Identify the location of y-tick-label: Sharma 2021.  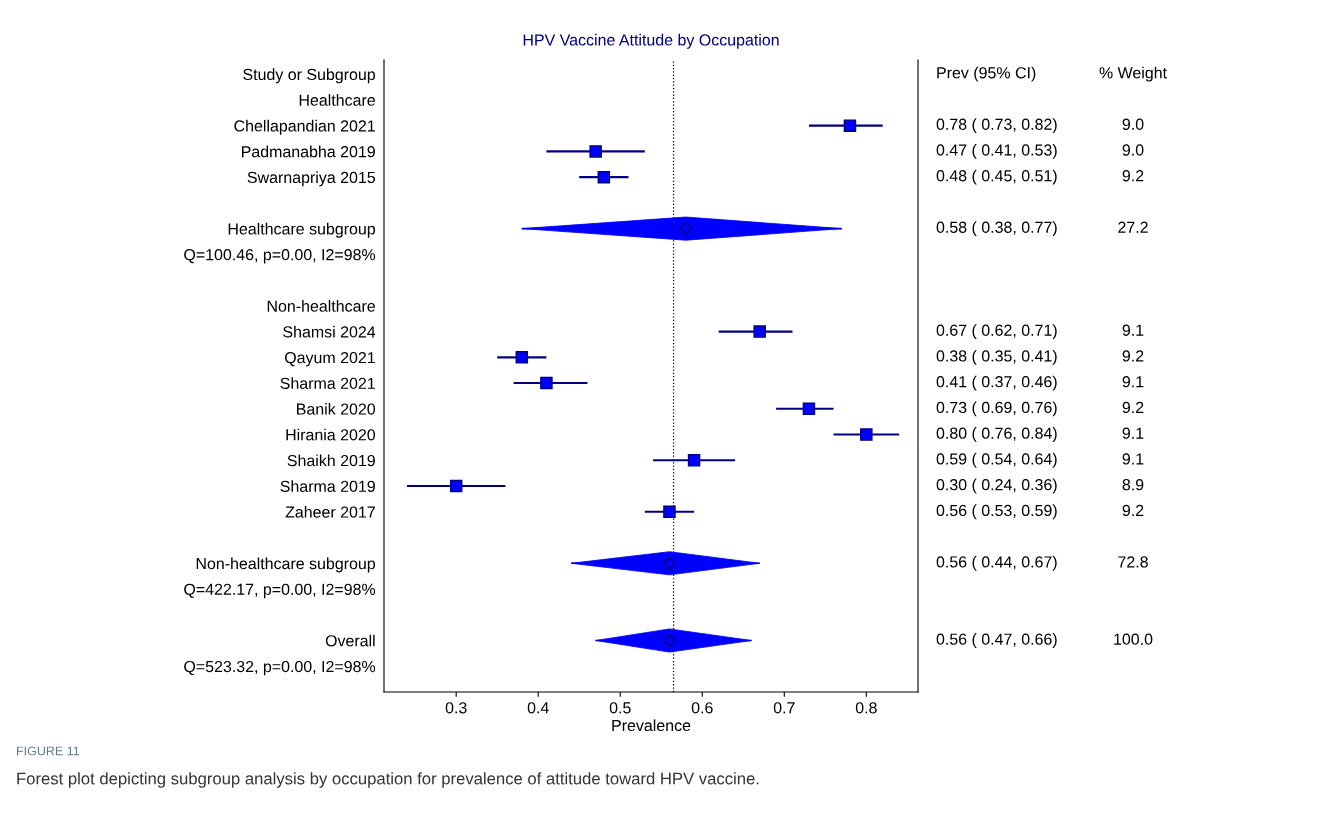
(327, 383).